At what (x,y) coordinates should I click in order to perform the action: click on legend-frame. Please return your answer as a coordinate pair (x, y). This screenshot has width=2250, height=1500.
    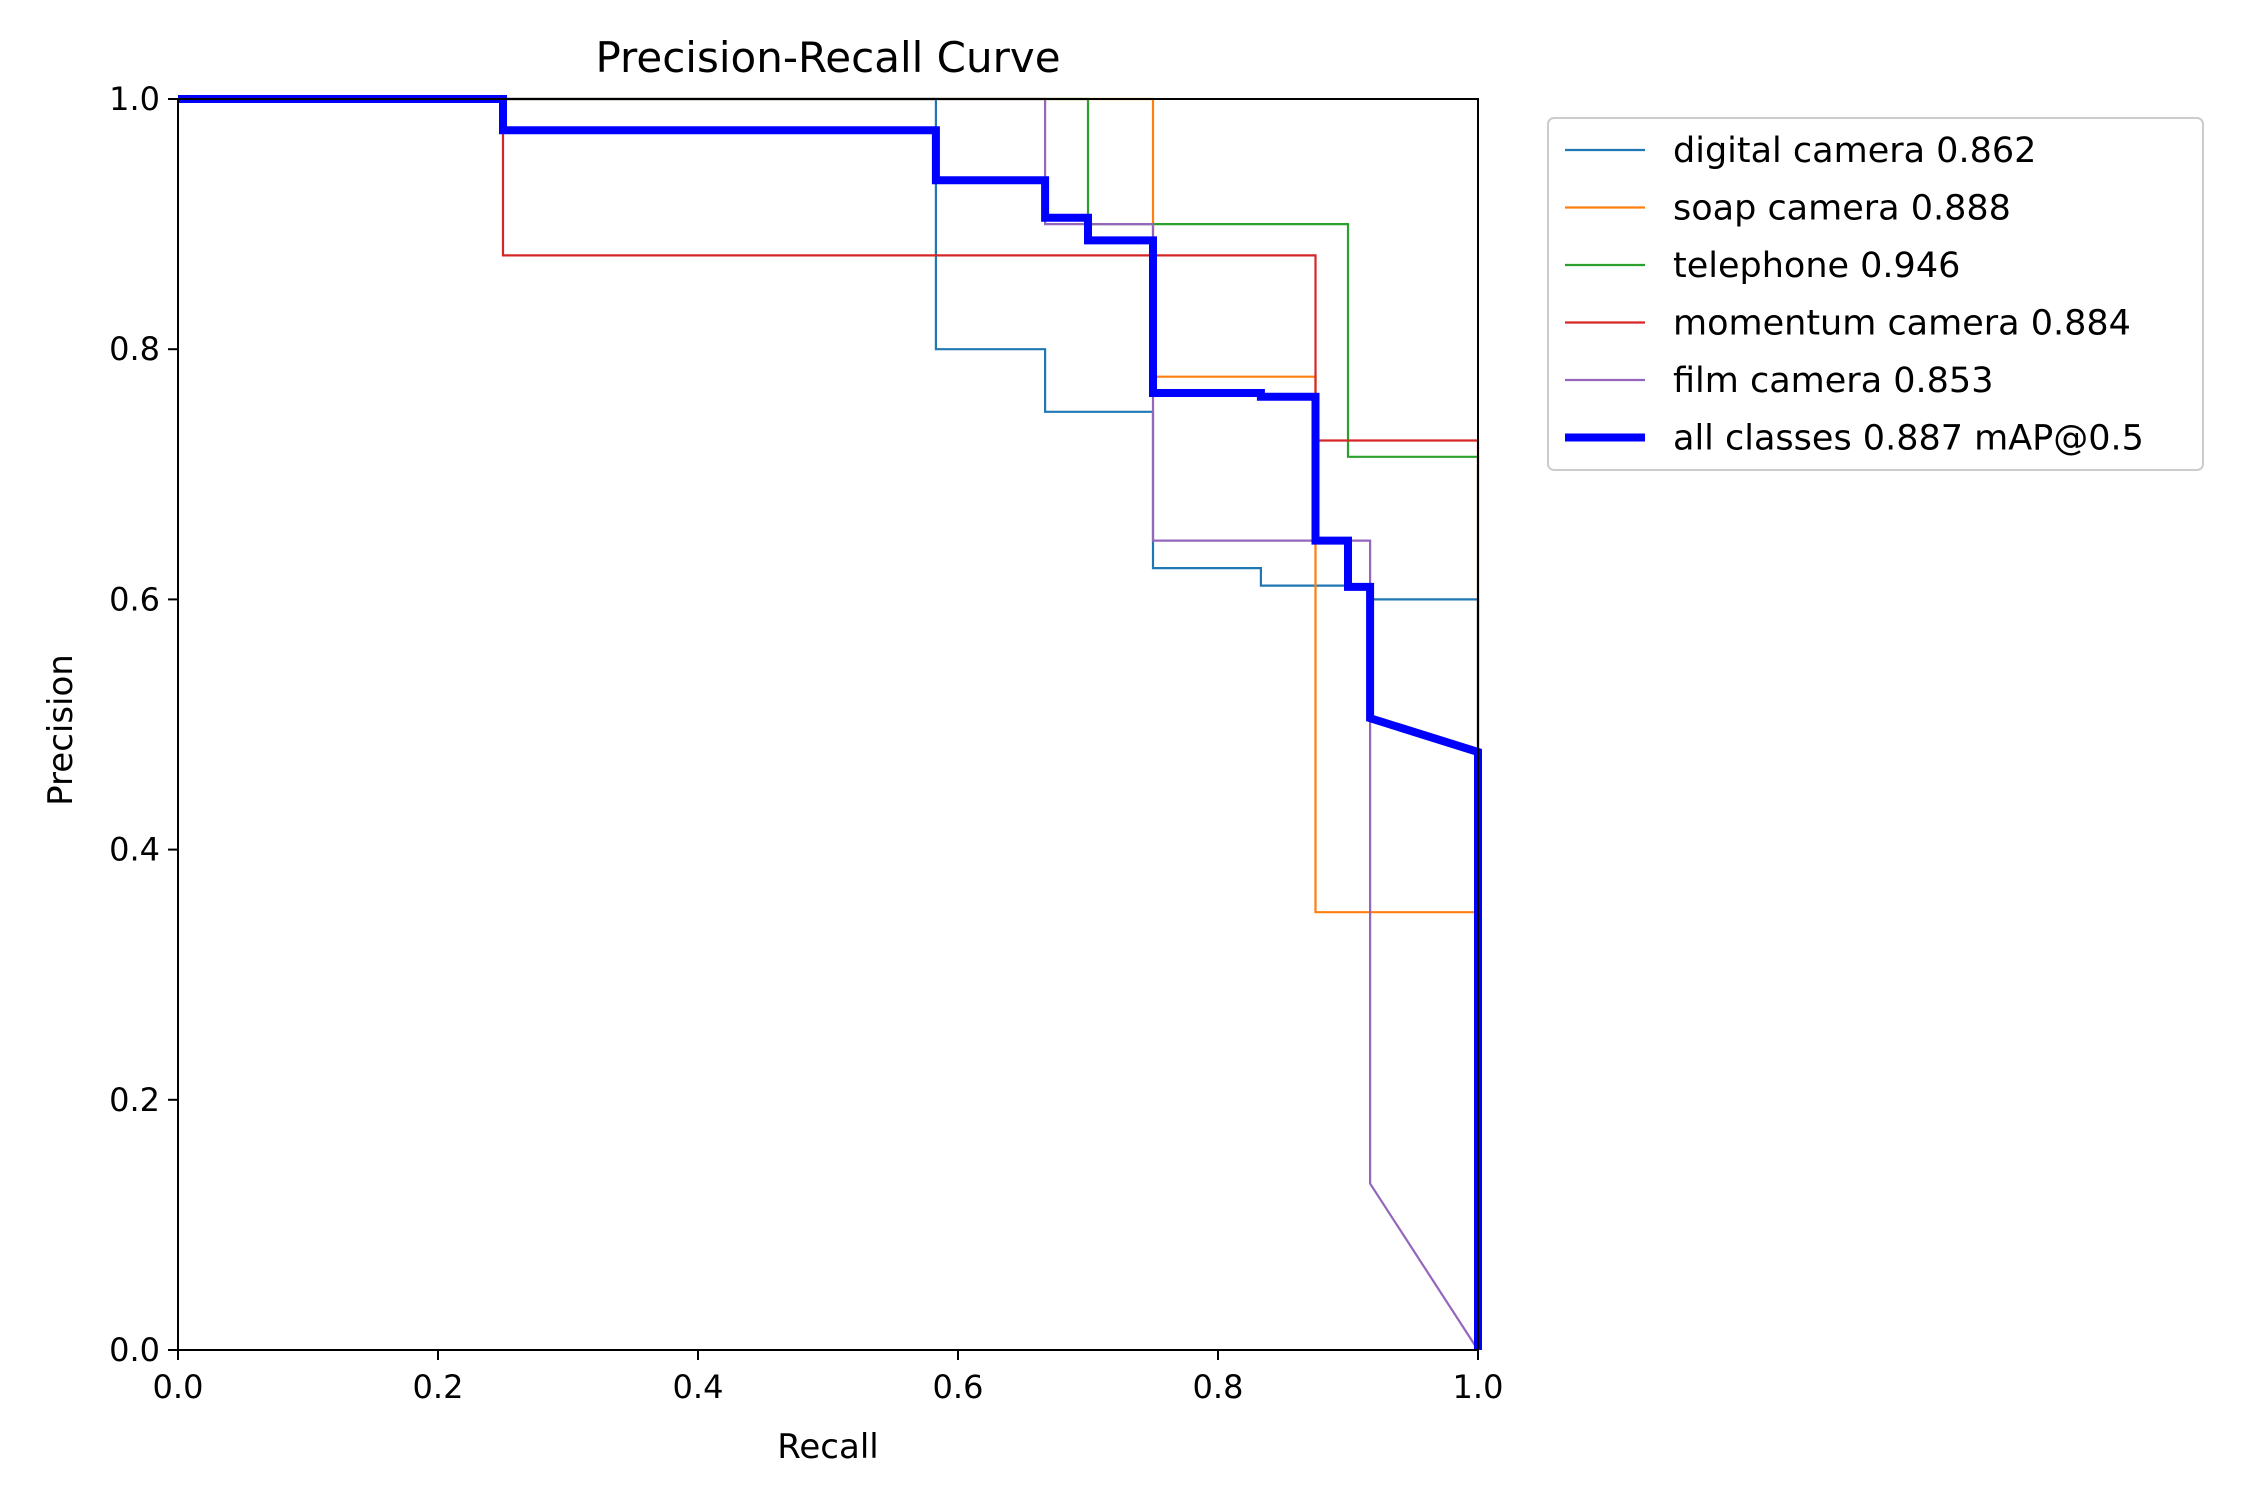
    Looking at the image, I should click on (1875, 294).